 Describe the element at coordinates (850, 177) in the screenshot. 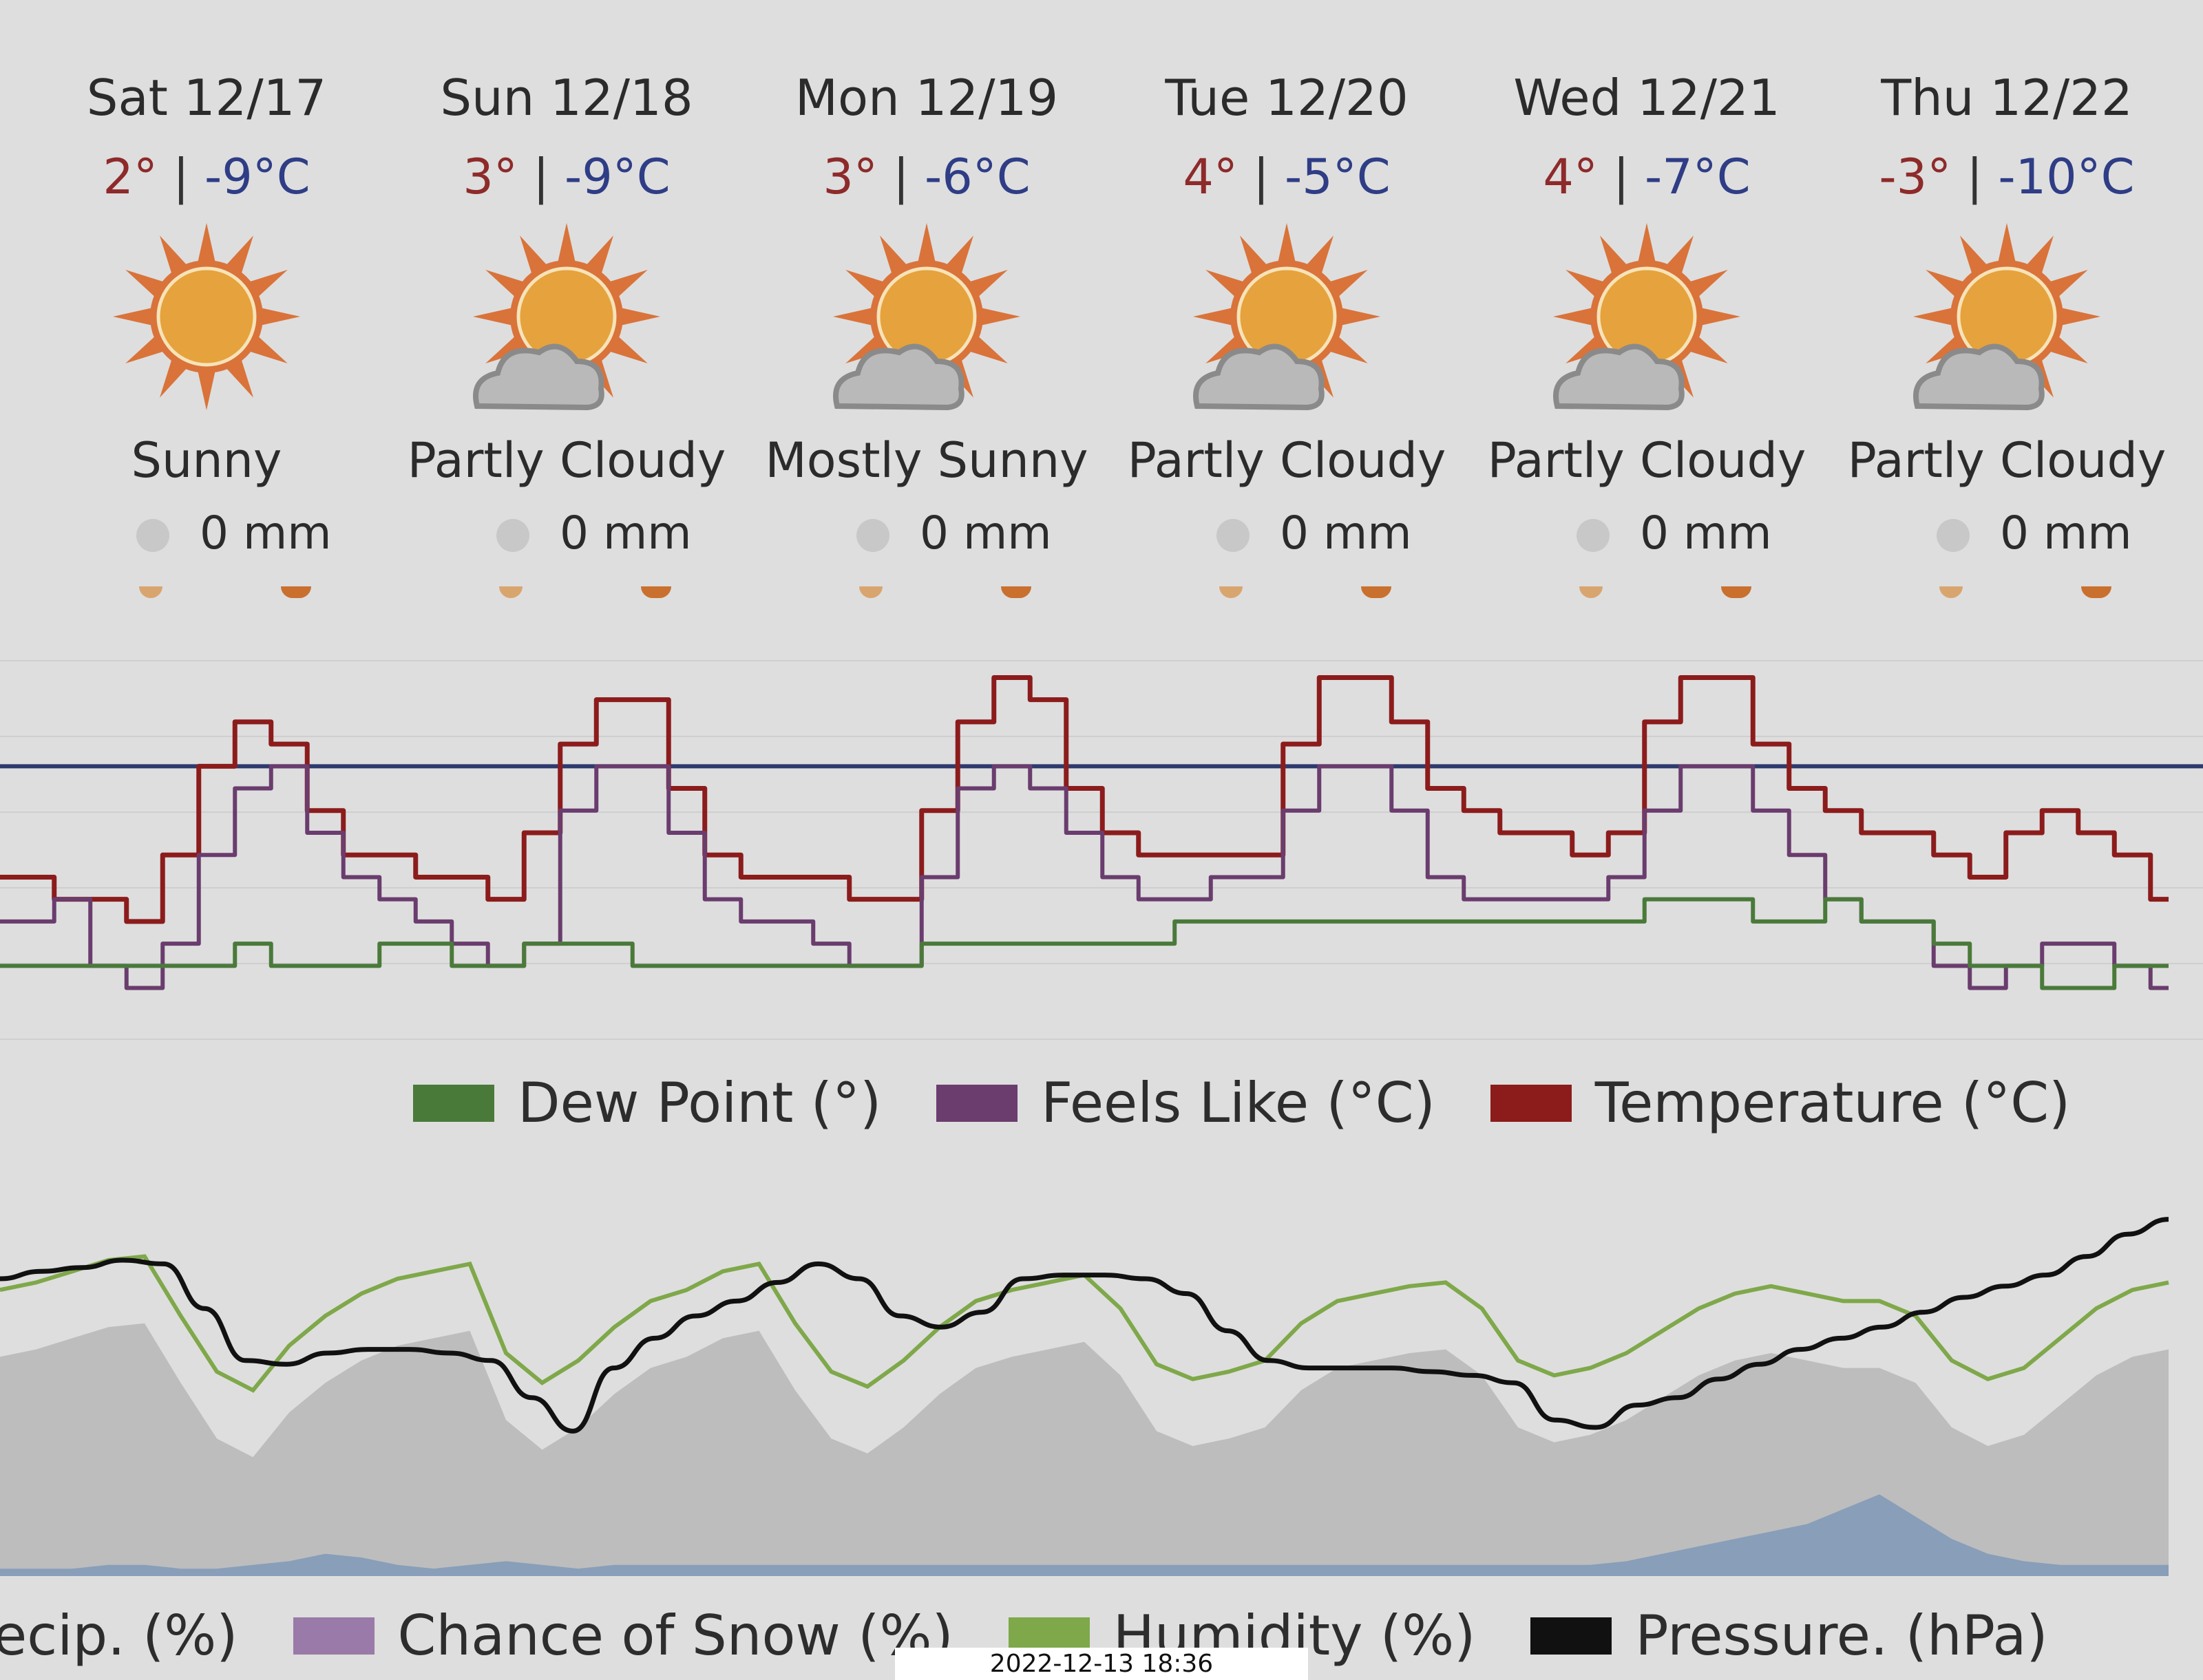

I see `high-temp: 3°` at that location.